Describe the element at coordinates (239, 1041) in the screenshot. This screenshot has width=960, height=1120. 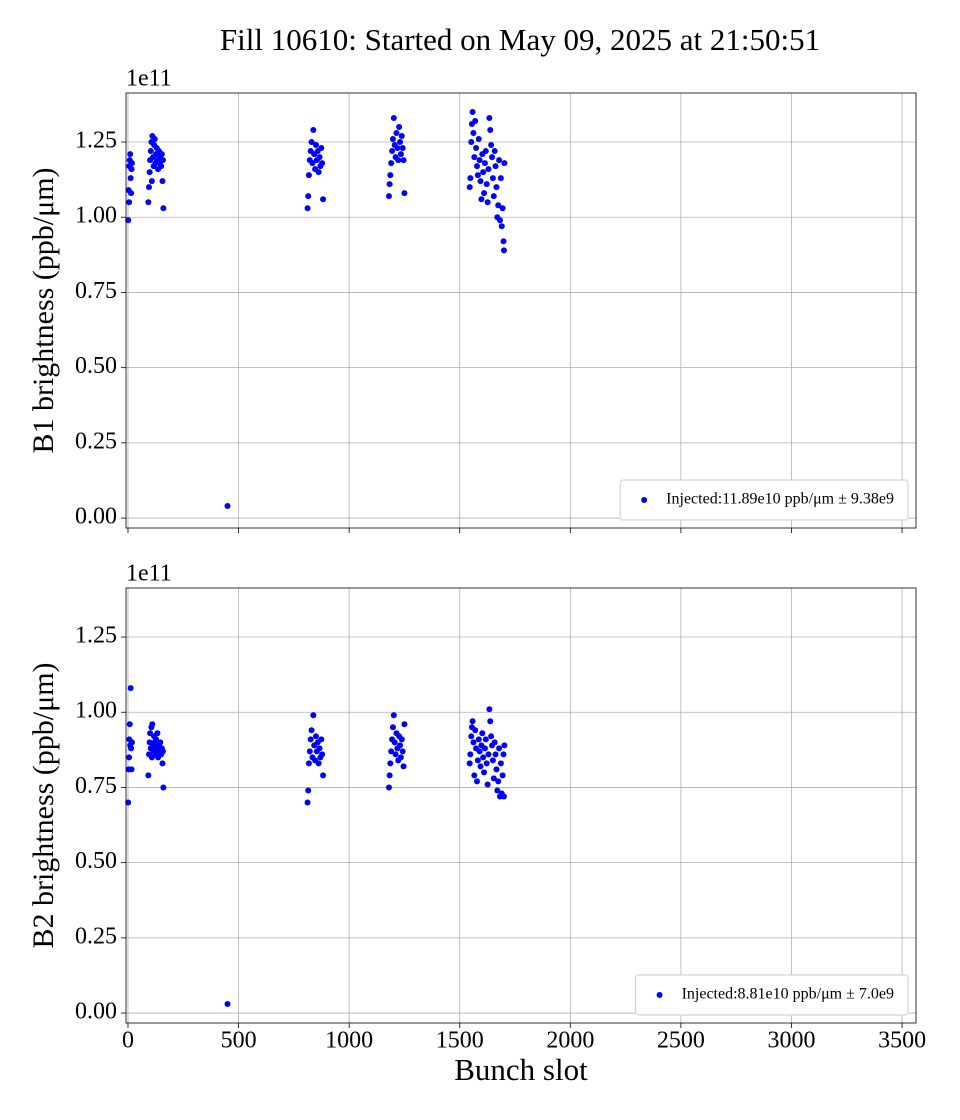
I see `x-tick-label: 500` at that location.